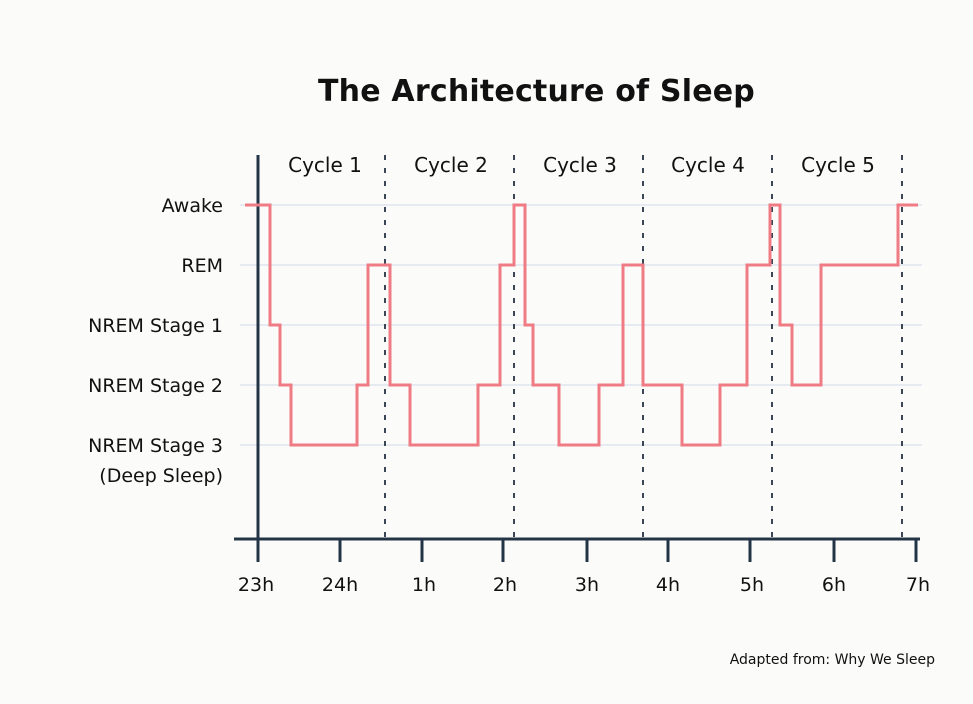 The image size is (973, 704). Describe the element at coordinates (155, 446) in the screenshot. I see `y-label-nrem3: NREM Stage 3` at that location.